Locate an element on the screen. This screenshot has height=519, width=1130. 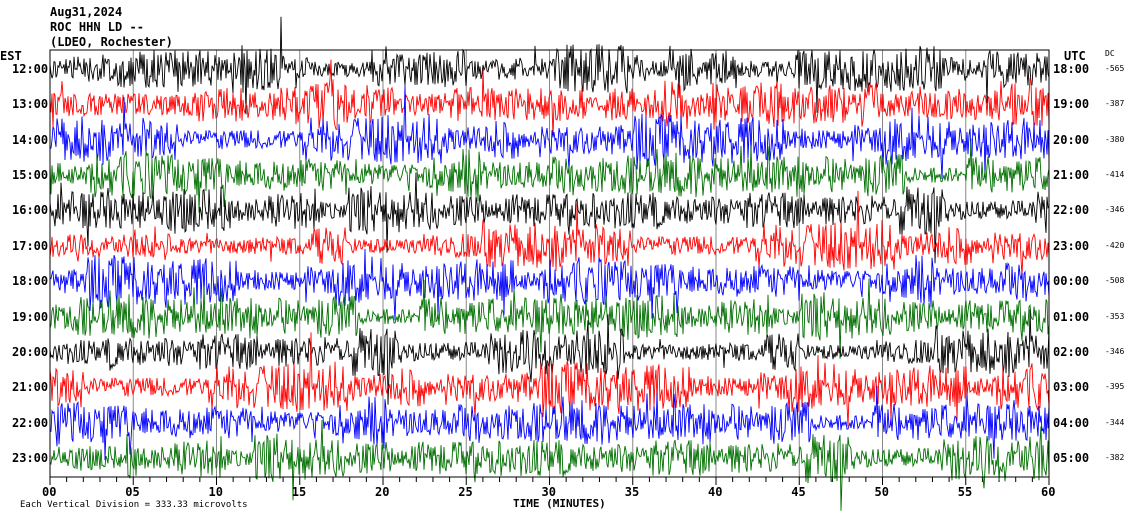
utc-axis-title: UTC is located at coordinates (1075, 56).